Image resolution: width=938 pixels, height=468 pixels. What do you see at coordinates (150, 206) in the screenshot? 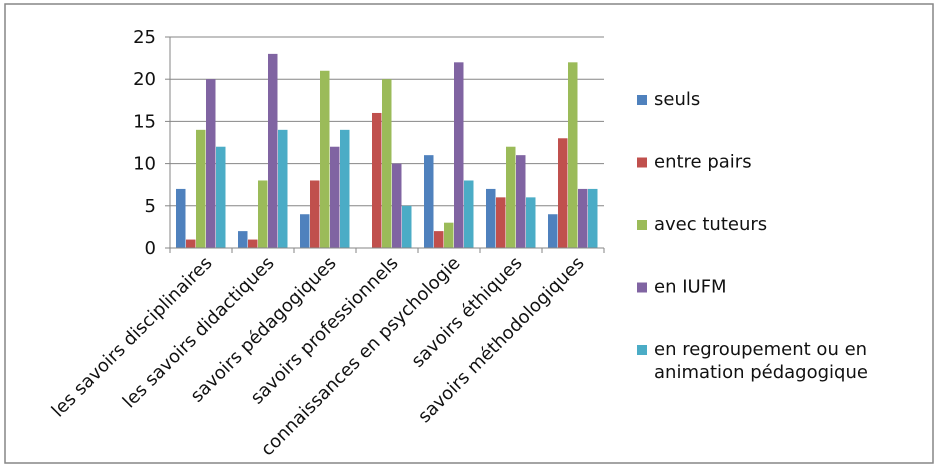
I see `y-tick-label: 5` at bounding box center [150, 206].